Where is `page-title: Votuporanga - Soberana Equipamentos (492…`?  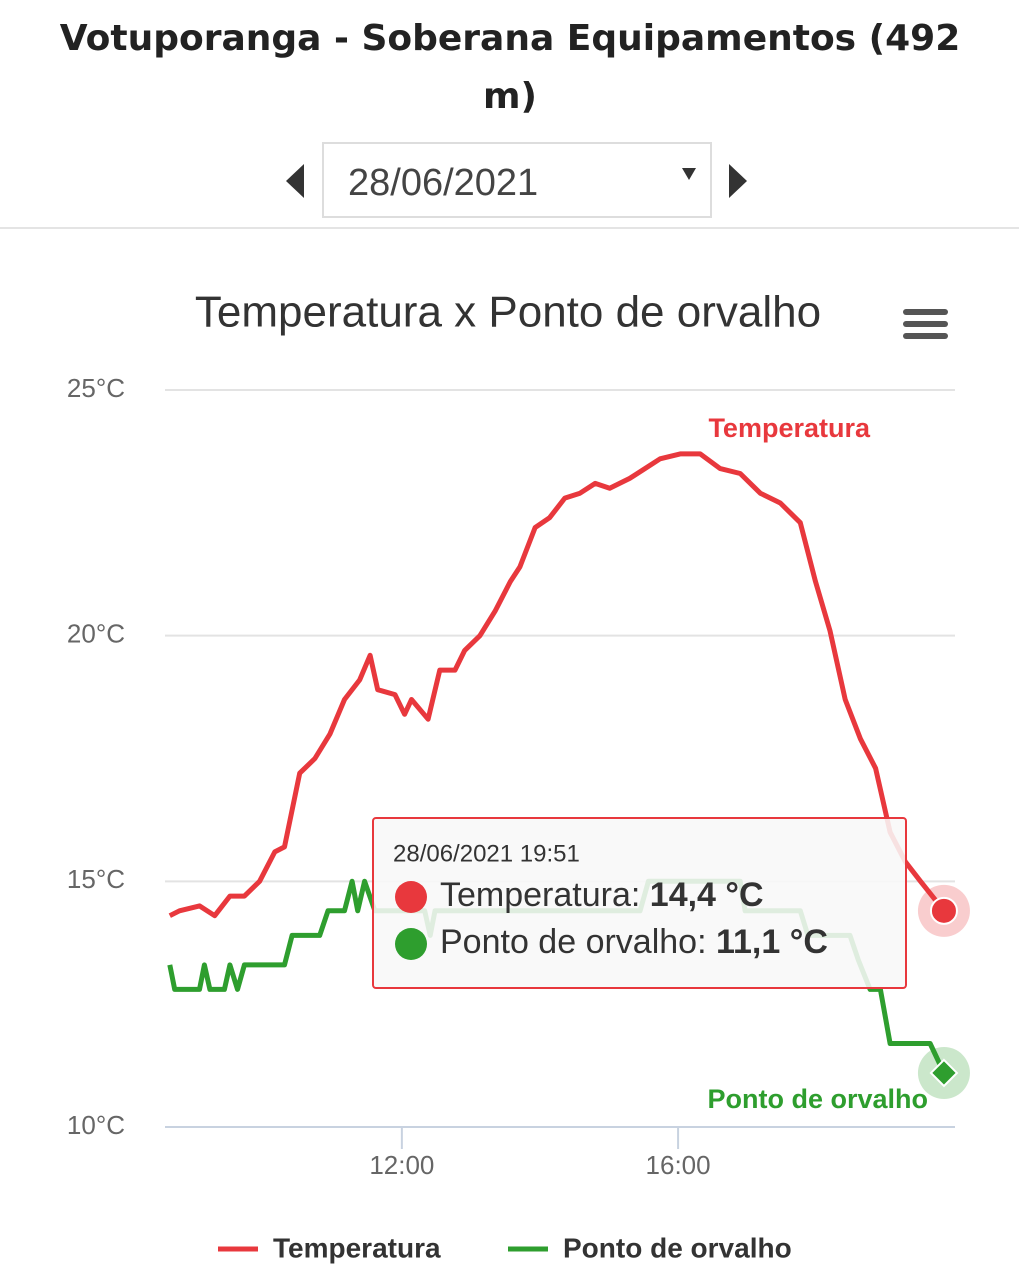
page-title: Votuporanga - Soberana Equipamentos (492… is located at coordinates (510, 67).